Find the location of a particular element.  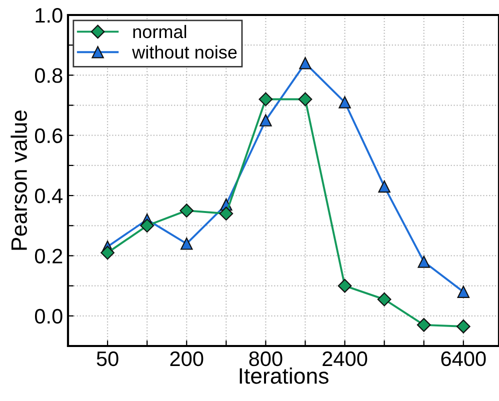

x-tick-label: 2400 is located at coordinates (345, 358).